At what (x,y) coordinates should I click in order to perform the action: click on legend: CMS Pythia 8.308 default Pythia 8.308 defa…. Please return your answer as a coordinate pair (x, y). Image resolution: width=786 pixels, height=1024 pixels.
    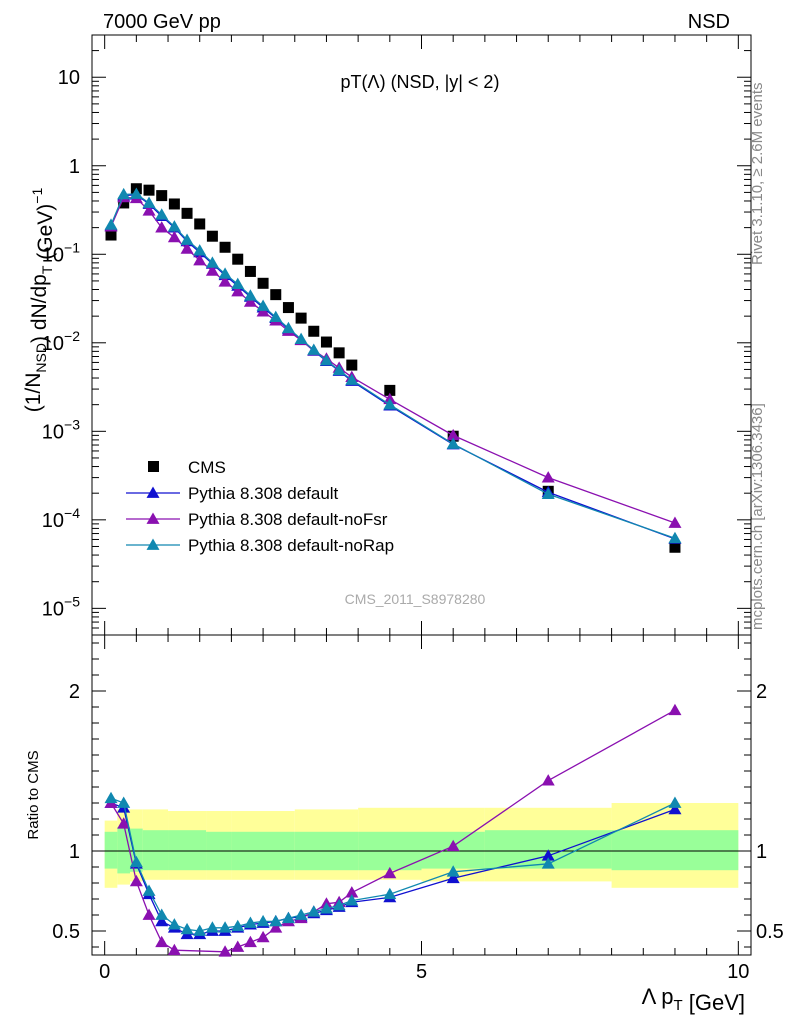
    Looking at the image, I should click on (260, 506).